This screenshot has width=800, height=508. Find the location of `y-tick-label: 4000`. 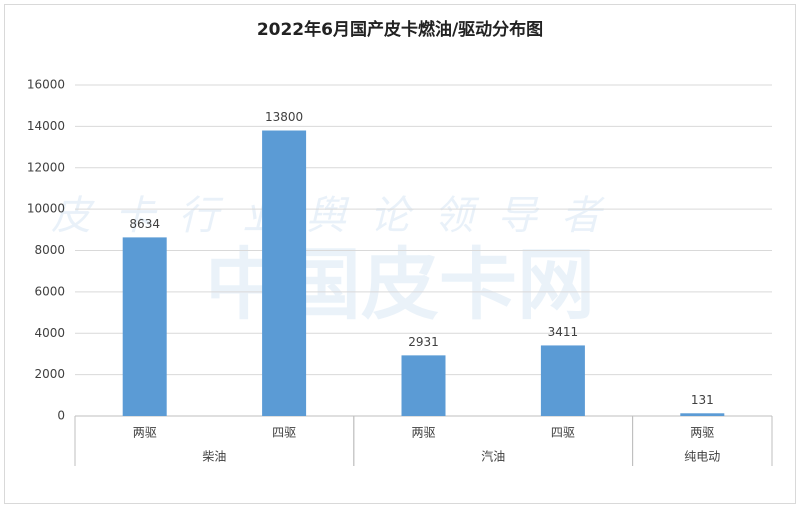

y-tick-label: 4000 is located at coordinates (49, 333).